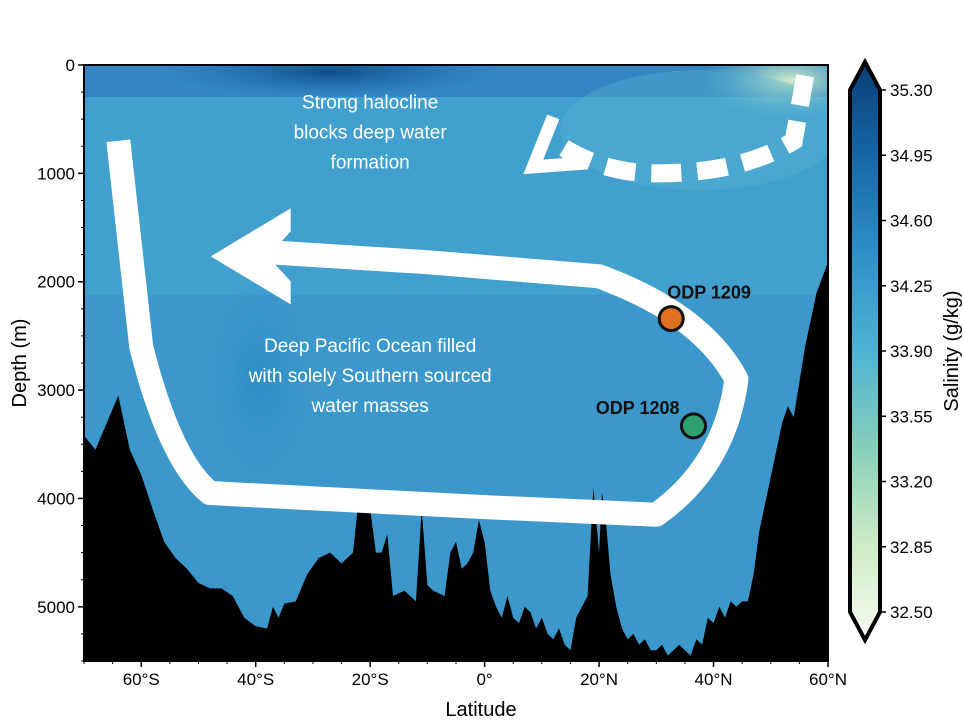 Image resolution: width=964 pixels, height=720 pixels. What do you see at coordinates (555, 144) in the screenshot?
I see `north-dashed-arrowhead` at bounding box center [555, 144].